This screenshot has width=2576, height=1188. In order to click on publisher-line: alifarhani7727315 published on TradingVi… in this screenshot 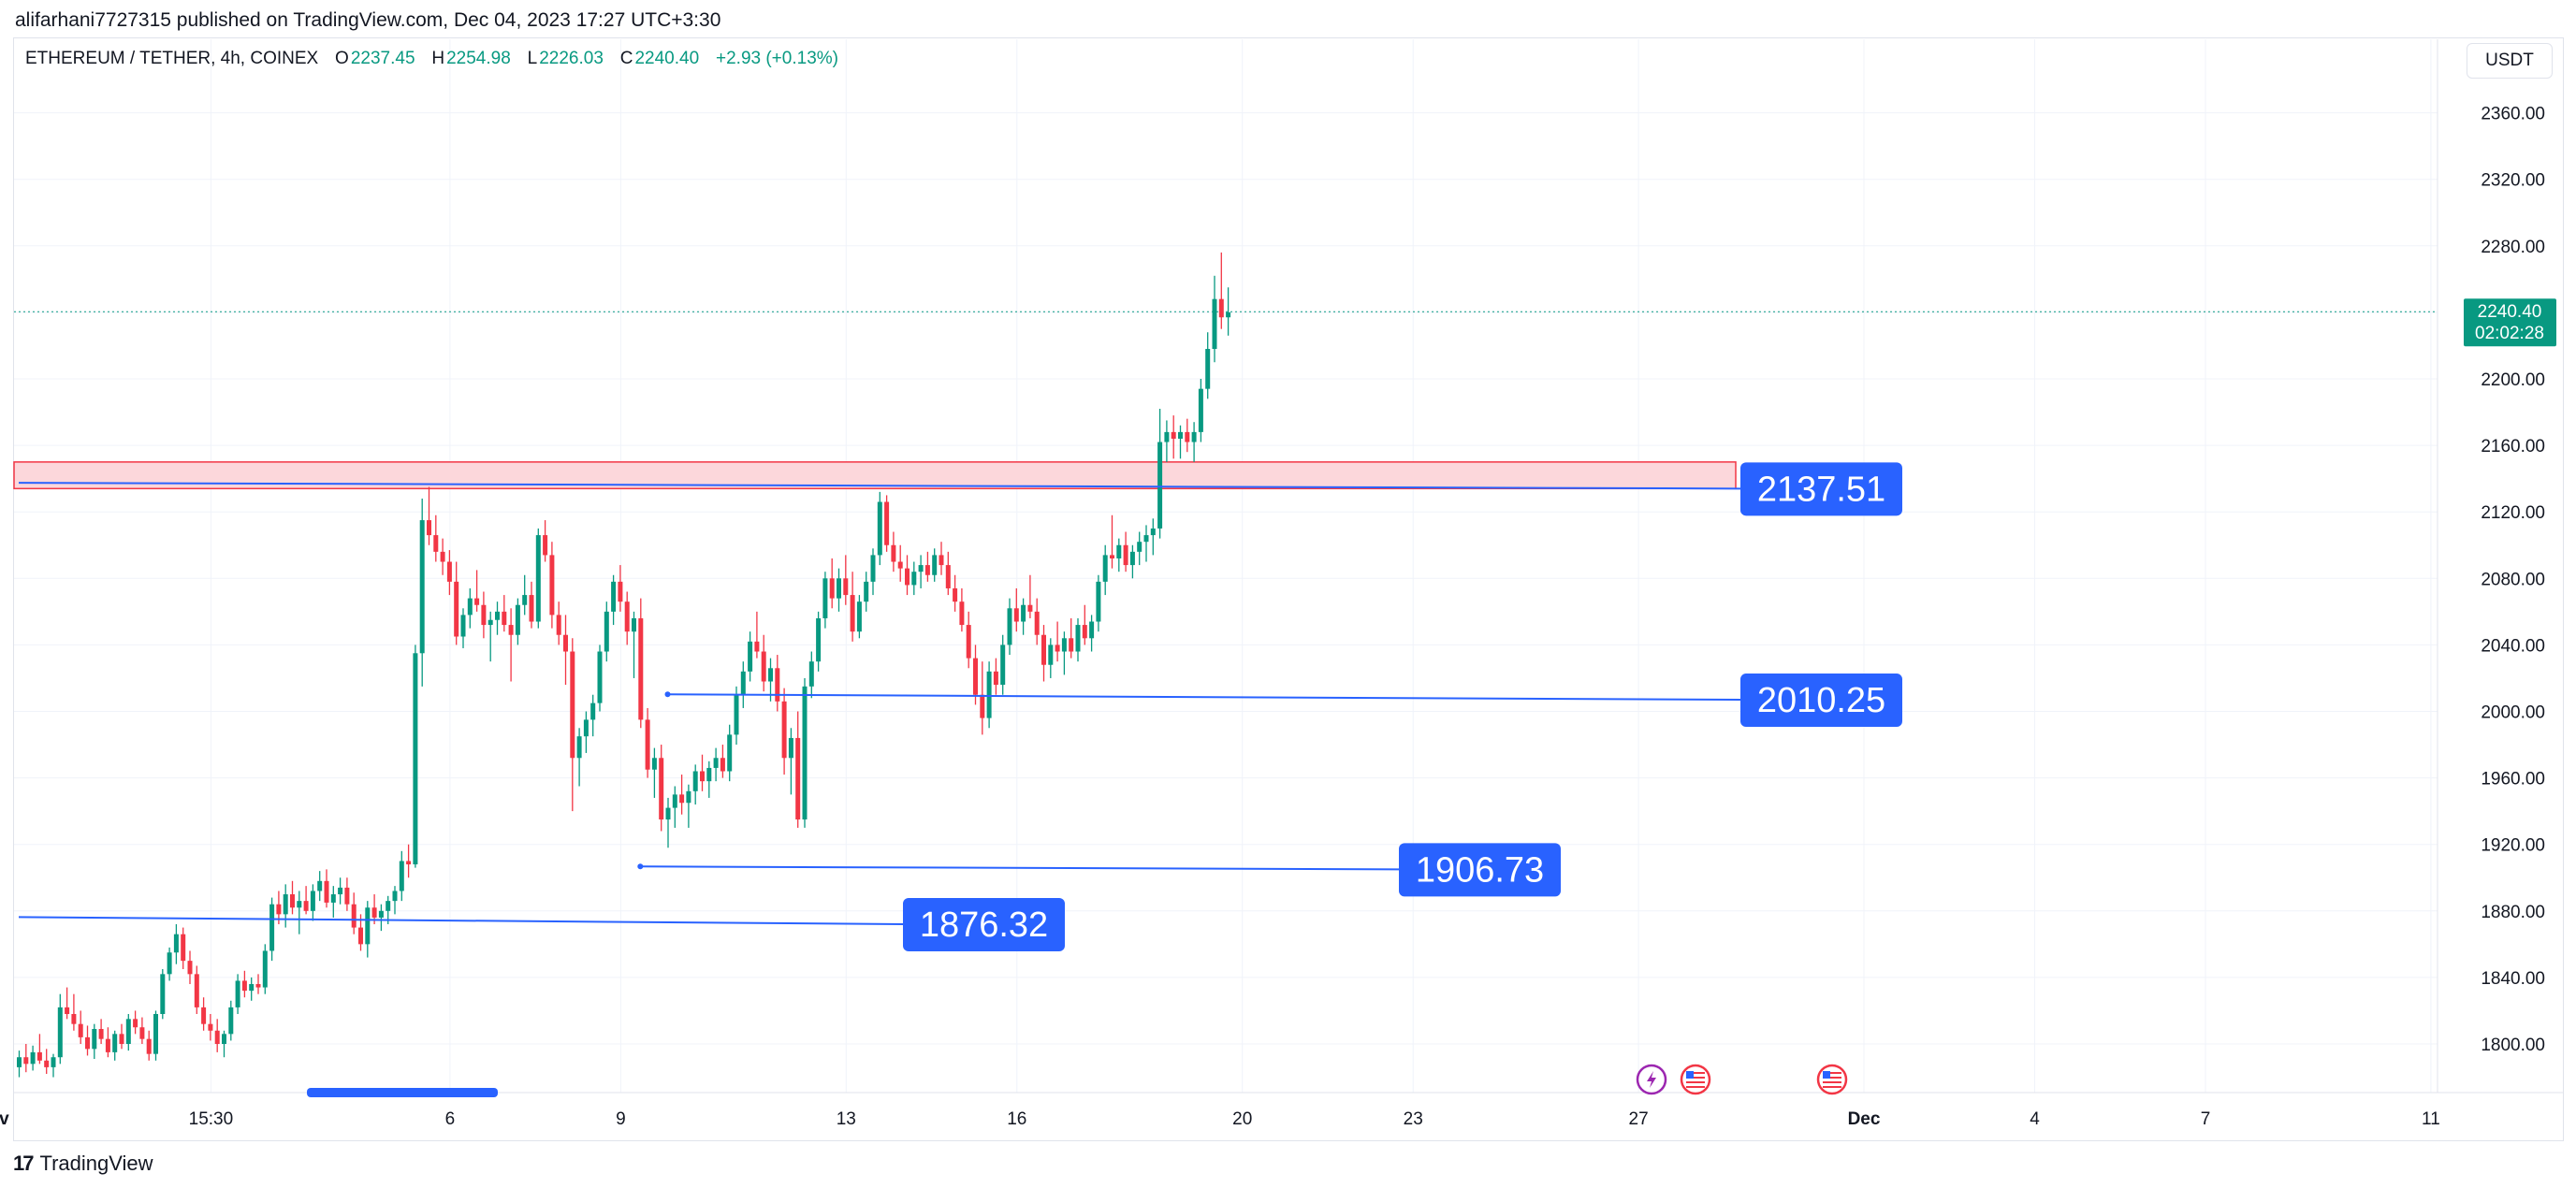, I will do `click(368, 20)`.